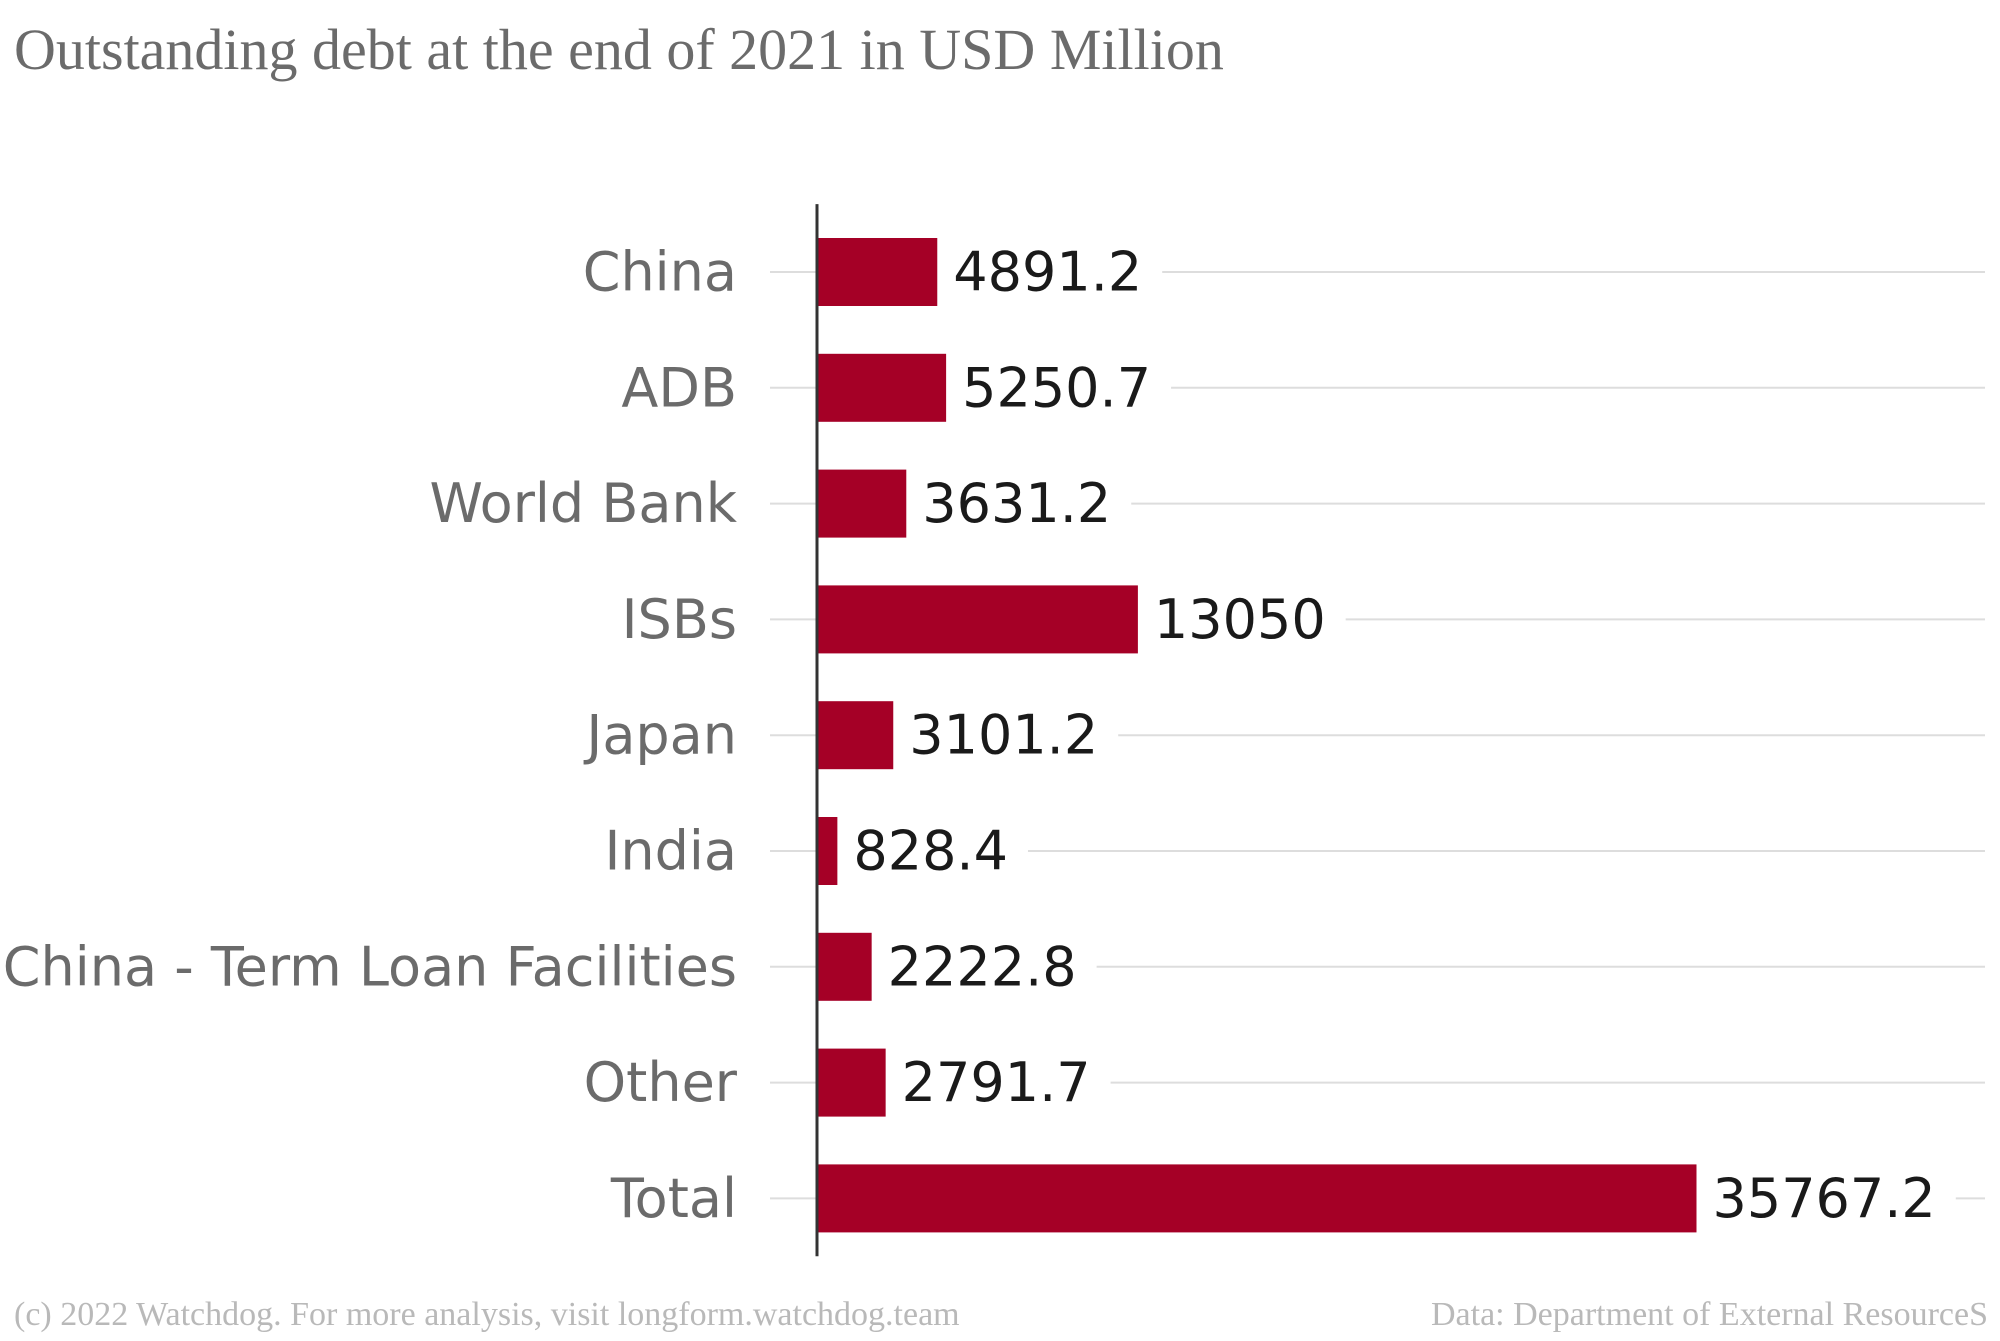  What do you see at coordinates (982, 966) in the screenshot?
I see `value-label: 2222.8` at bounding box center [982, 966].